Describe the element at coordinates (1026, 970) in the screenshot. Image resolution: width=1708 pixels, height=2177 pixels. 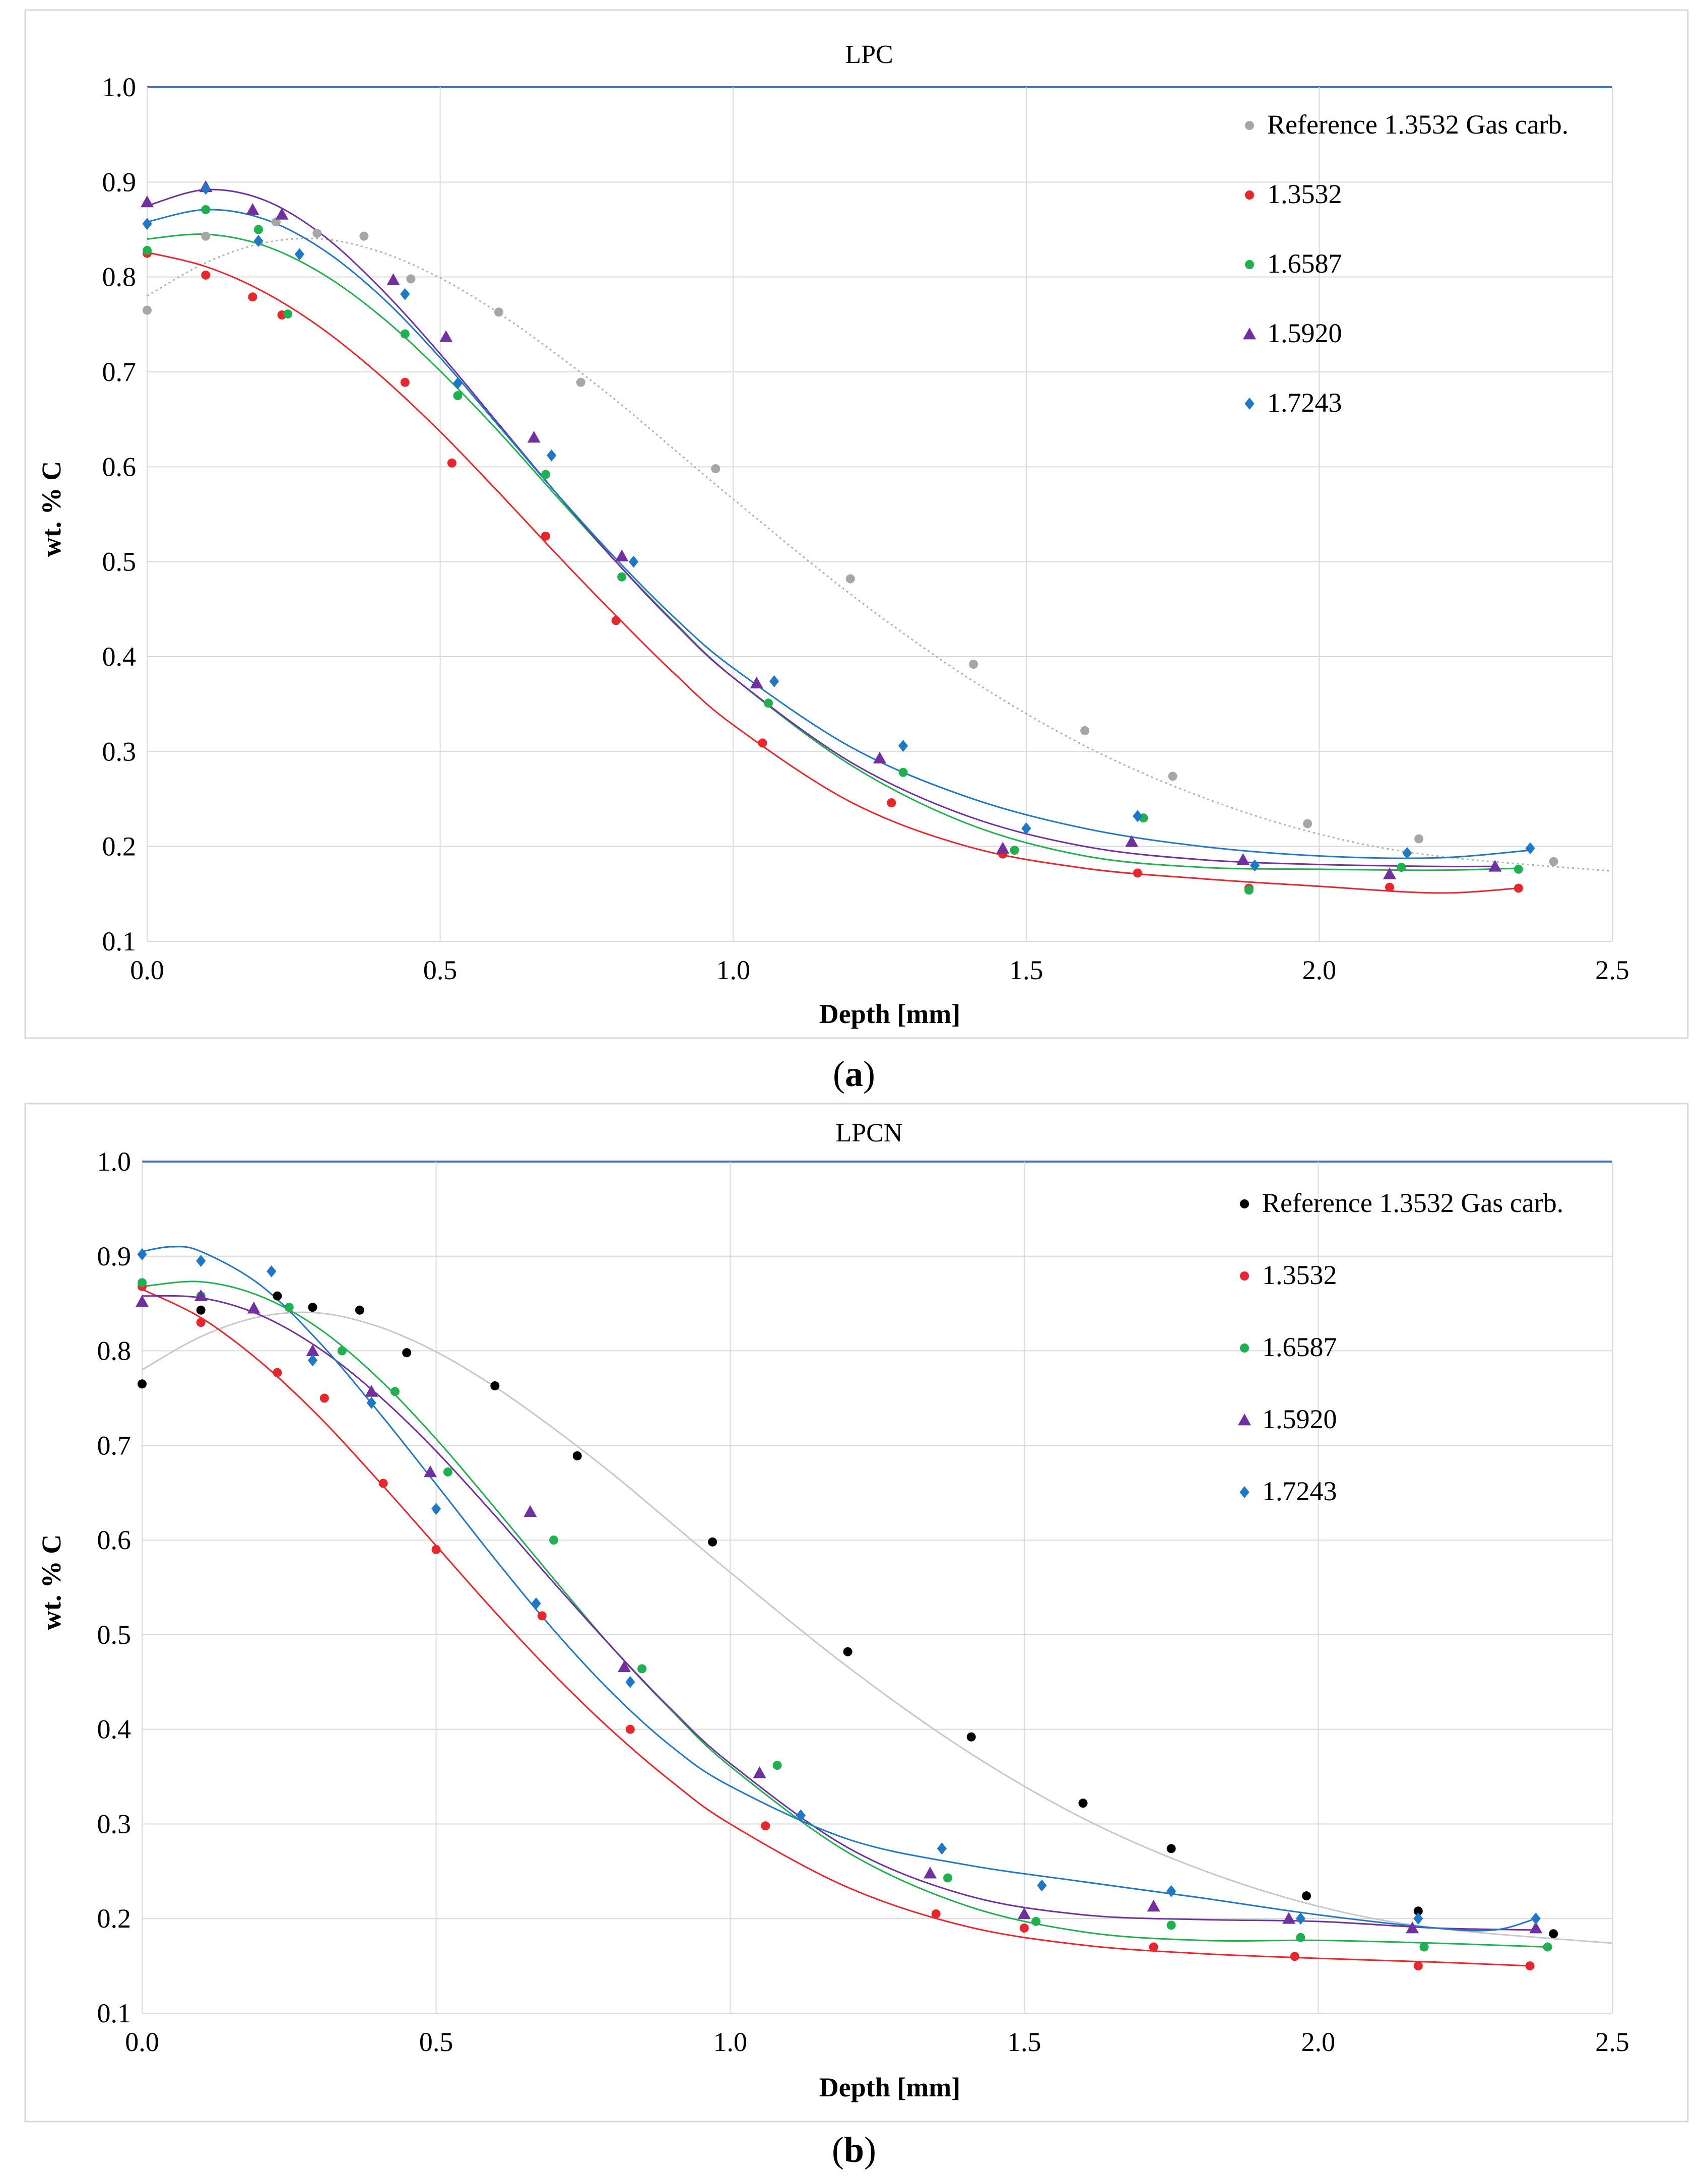
I see `panel-a-x-tick-label: 1.5` at that location.